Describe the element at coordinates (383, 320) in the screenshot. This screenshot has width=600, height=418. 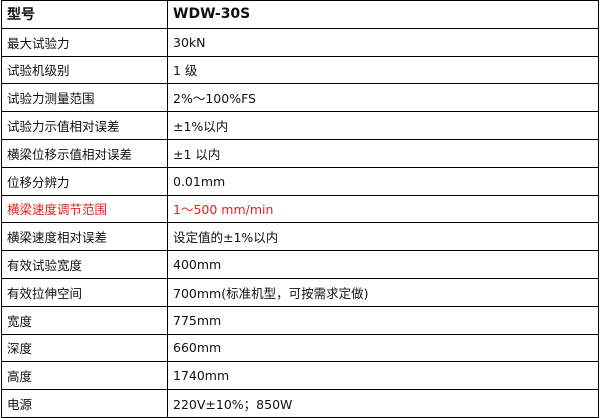
I see `spec-value: 775mm` at that location.